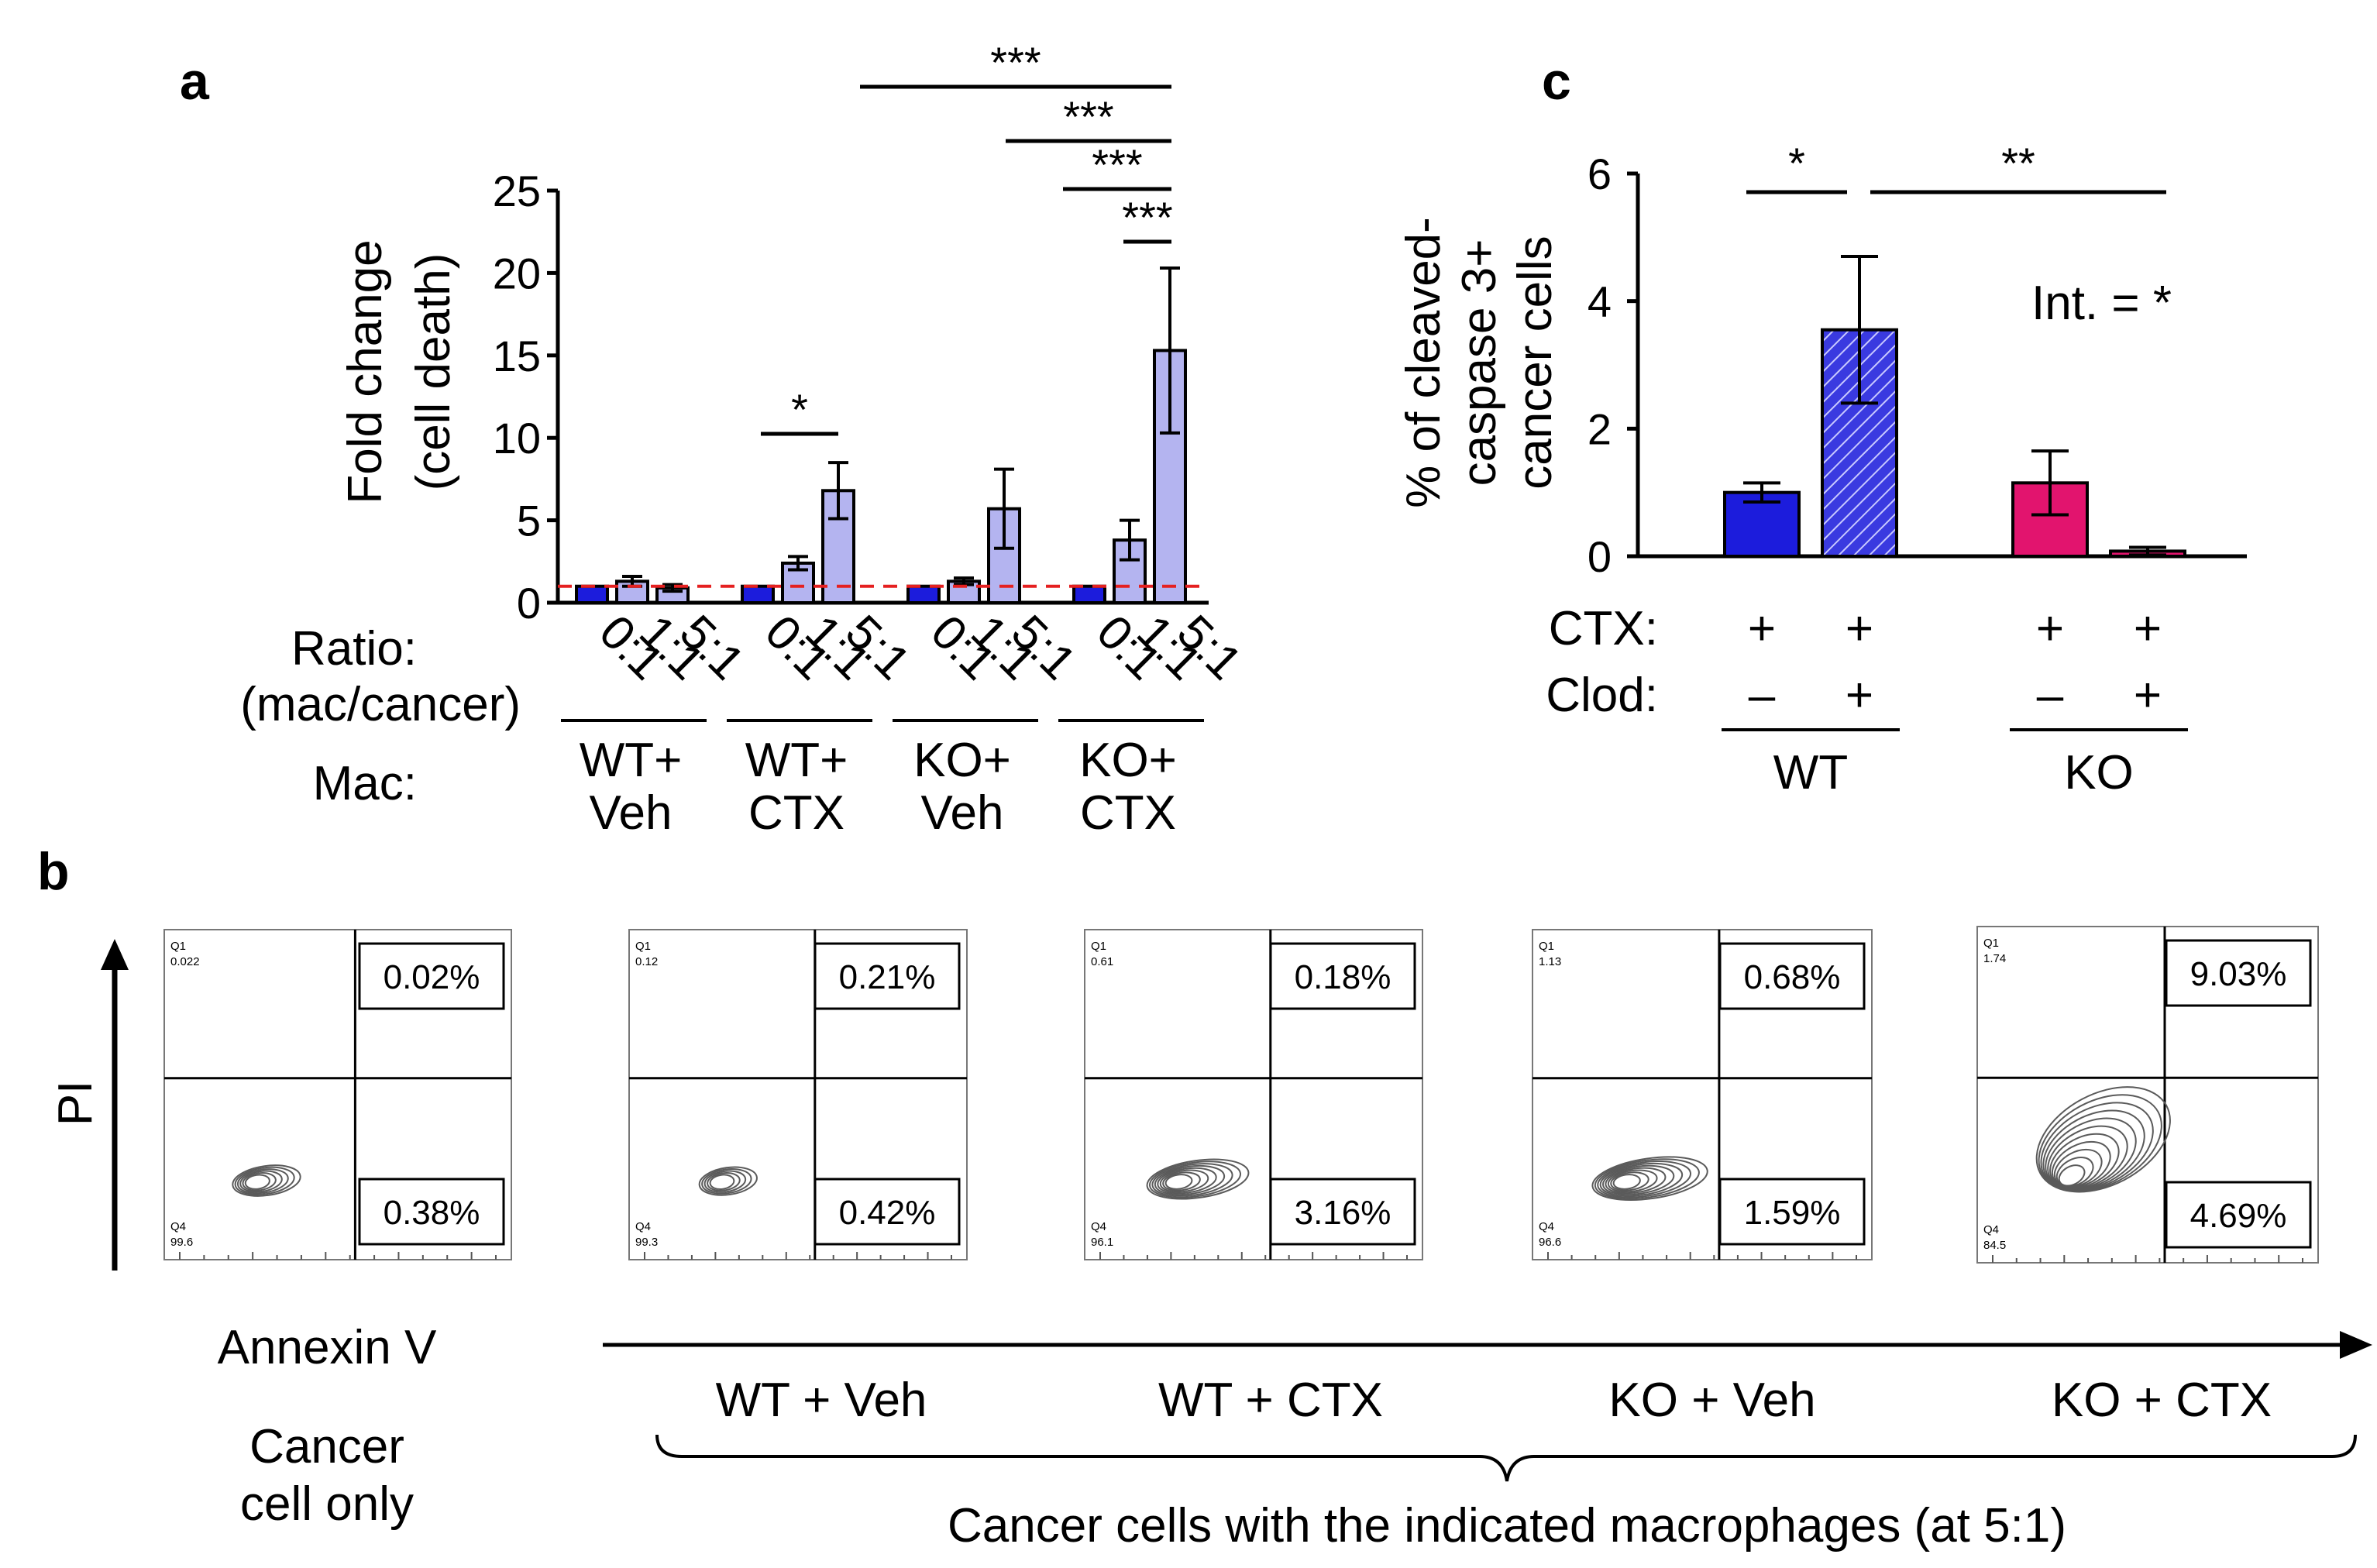 The image size is (2377, 1568). I want to click on upper-right-percent: 0.02%, so click(432, 977).